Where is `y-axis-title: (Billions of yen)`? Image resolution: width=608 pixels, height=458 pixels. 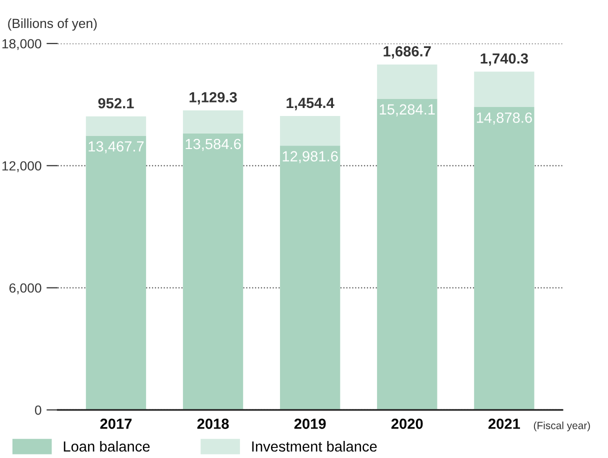
y-axis-title: (Billions of yen) is located at coordinates (52, 24).